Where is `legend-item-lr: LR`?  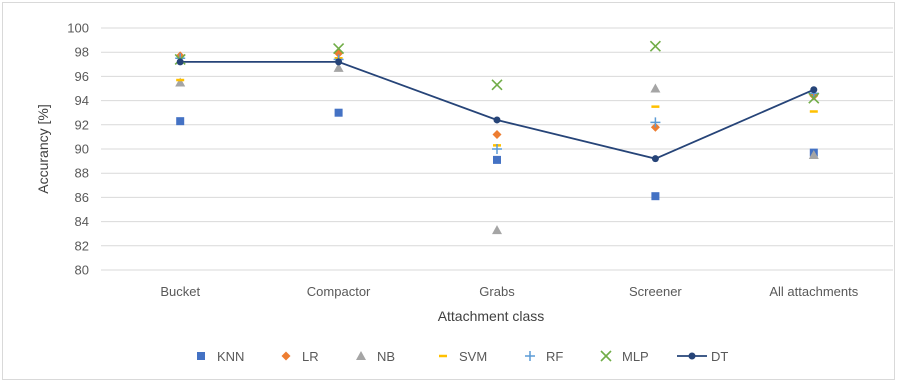 legend-item-lr: LR is located at coordinates (300, 356).